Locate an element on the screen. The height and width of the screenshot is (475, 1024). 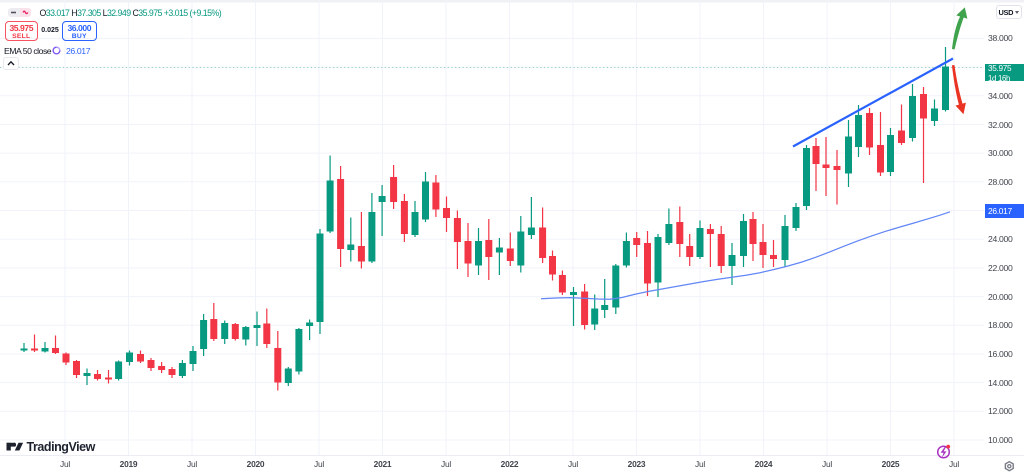
svg-text: TradingView is located at coordinates (61, 447).